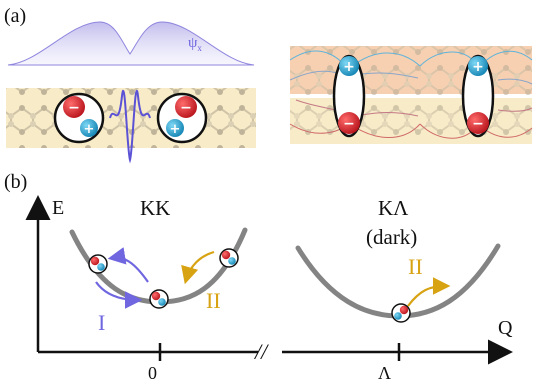 The width and height of the screenshot is (539, 384). I want to click on exciton-kk-right, so click(229, 258).